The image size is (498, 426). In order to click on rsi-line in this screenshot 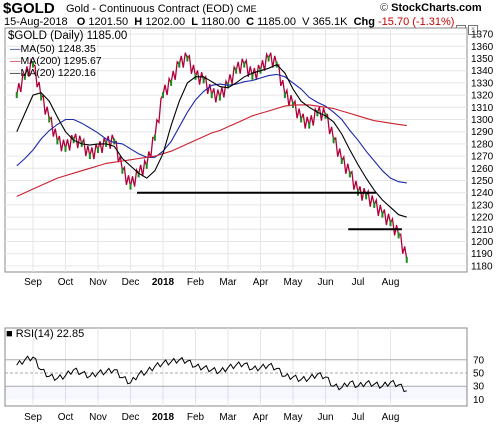, I will do `click(211, 374)`.